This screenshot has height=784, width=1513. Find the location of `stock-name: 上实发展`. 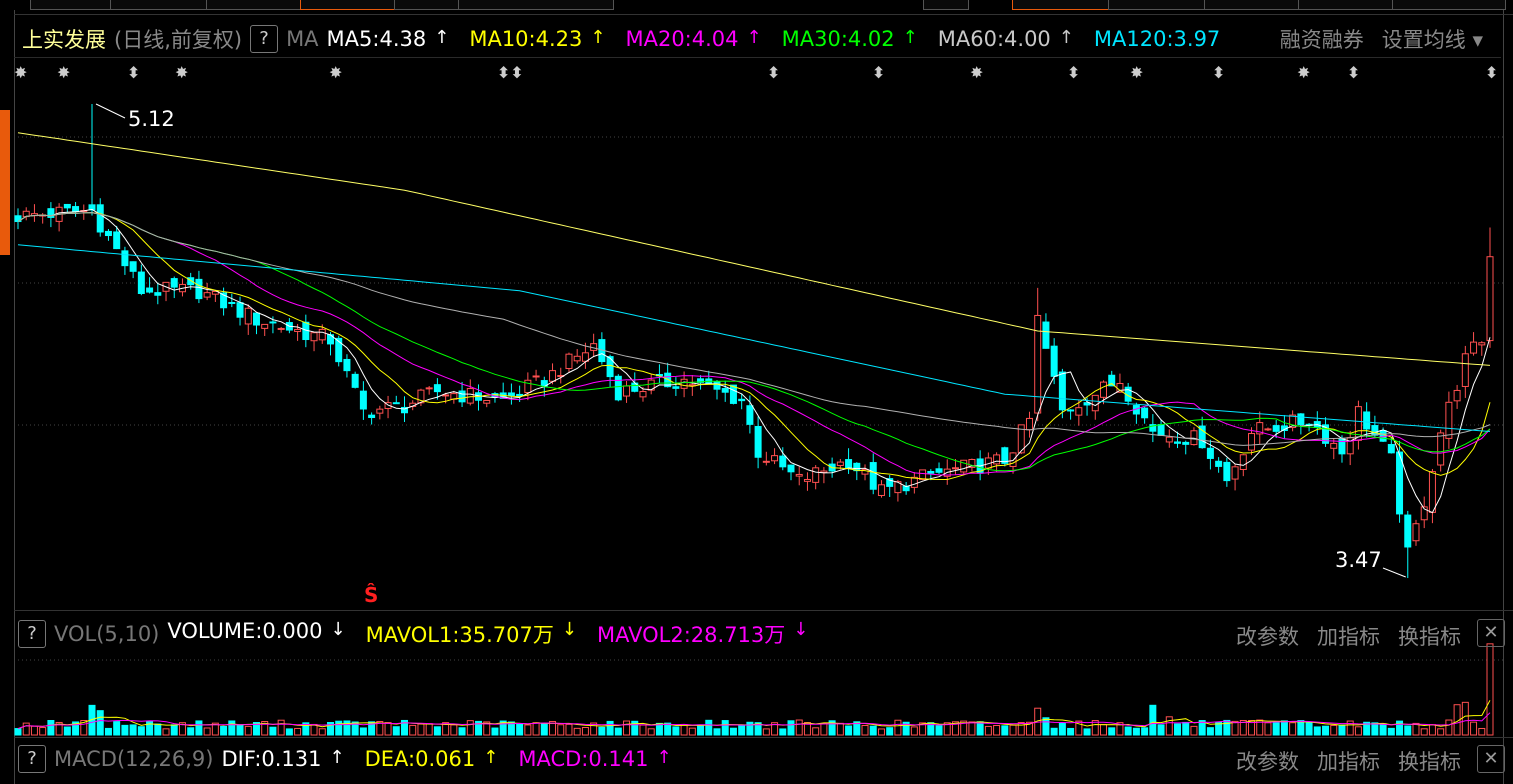

stock-name: 上实发展 is located at coordinates (64, 40).